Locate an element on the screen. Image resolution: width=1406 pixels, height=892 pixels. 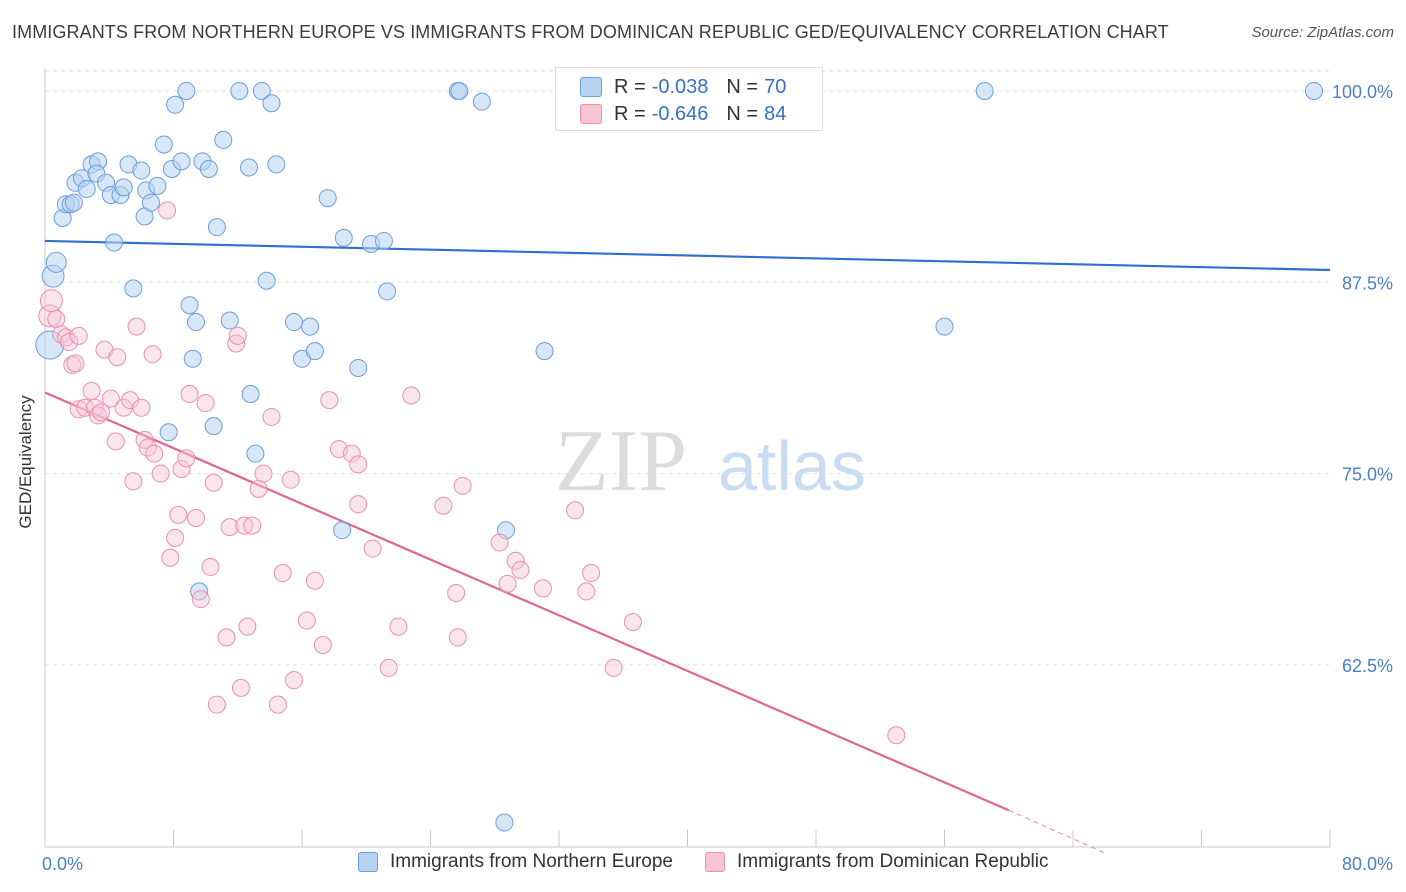
y-axis-title: GED/Equivalency is located at coordinates (25, 462).